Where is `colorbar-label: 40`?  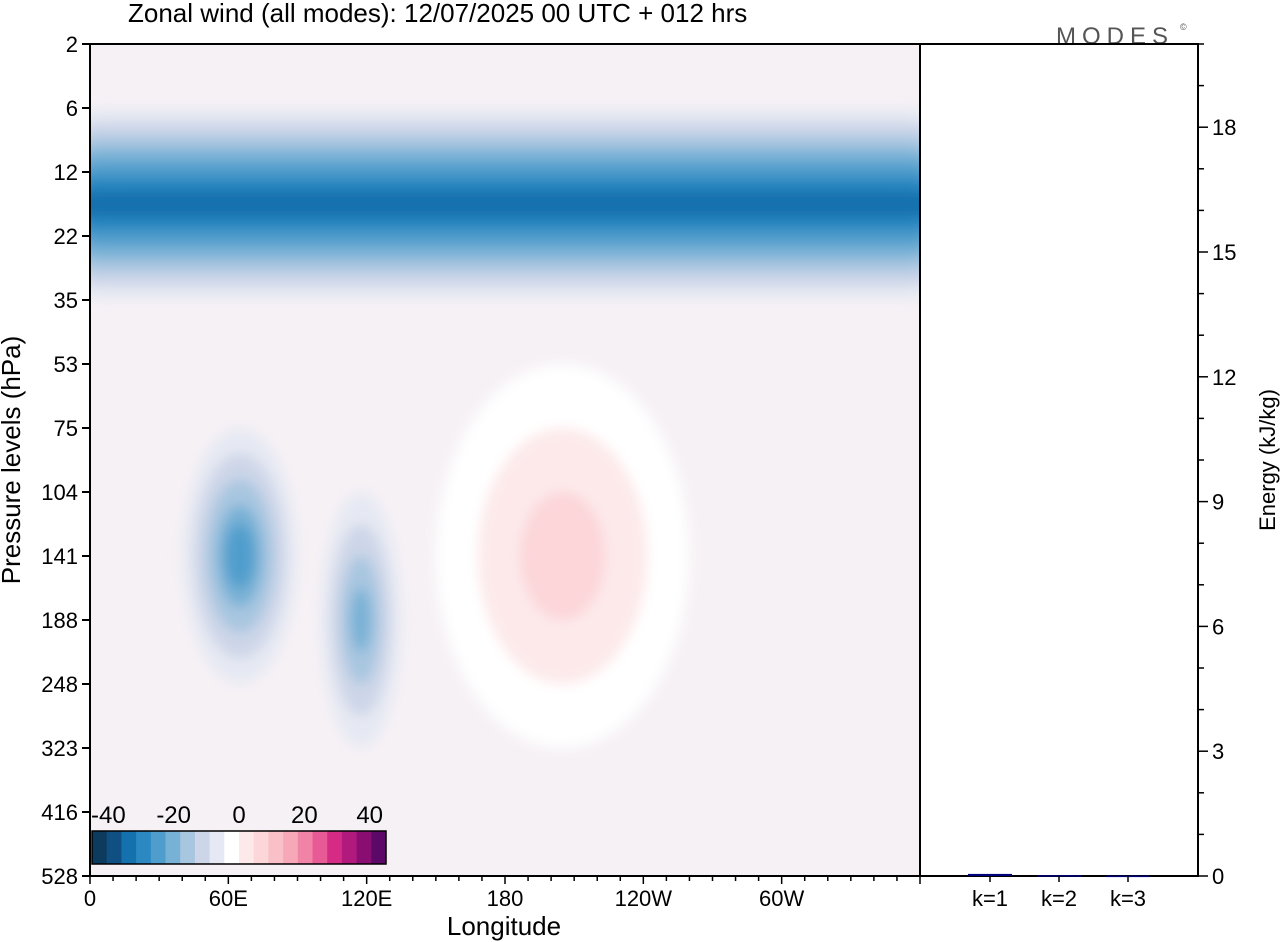 colorbar-label: 40 is located at coordinates (369, 815).